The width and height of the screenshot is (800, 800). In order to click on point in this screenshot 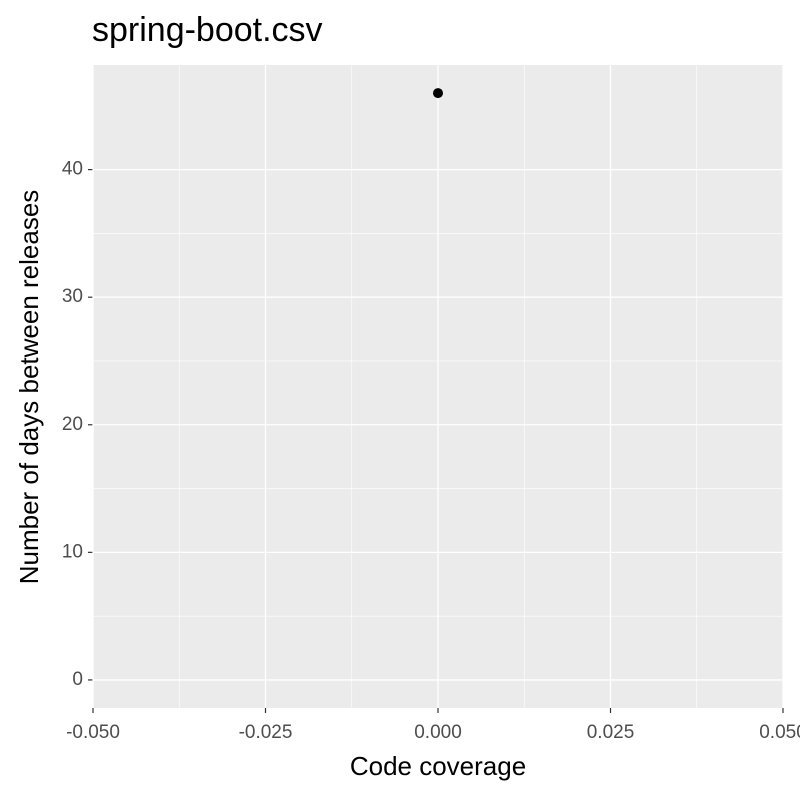, I will do `click(438, 93)`.